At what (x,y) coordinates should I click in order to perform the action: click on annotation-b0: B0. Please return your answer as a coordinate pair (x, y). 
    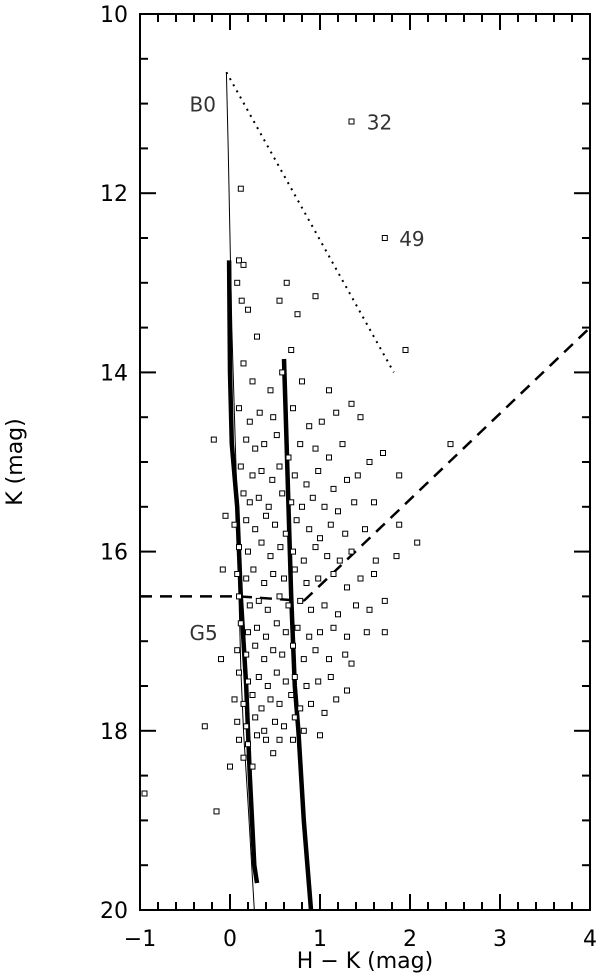
    Looking at the image, I should click on (203, 105).